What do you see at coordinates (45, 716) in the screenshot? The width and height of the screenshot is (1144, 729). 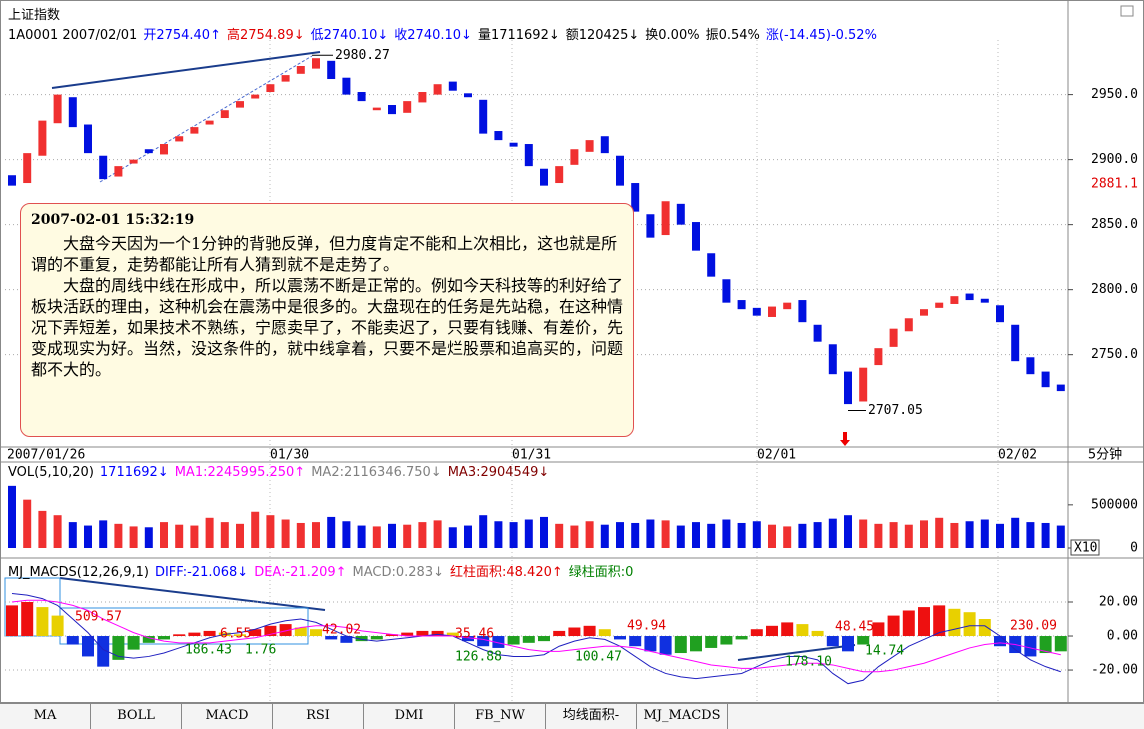 I see `indicator-tab: MA` at bounding box center [45, 716].